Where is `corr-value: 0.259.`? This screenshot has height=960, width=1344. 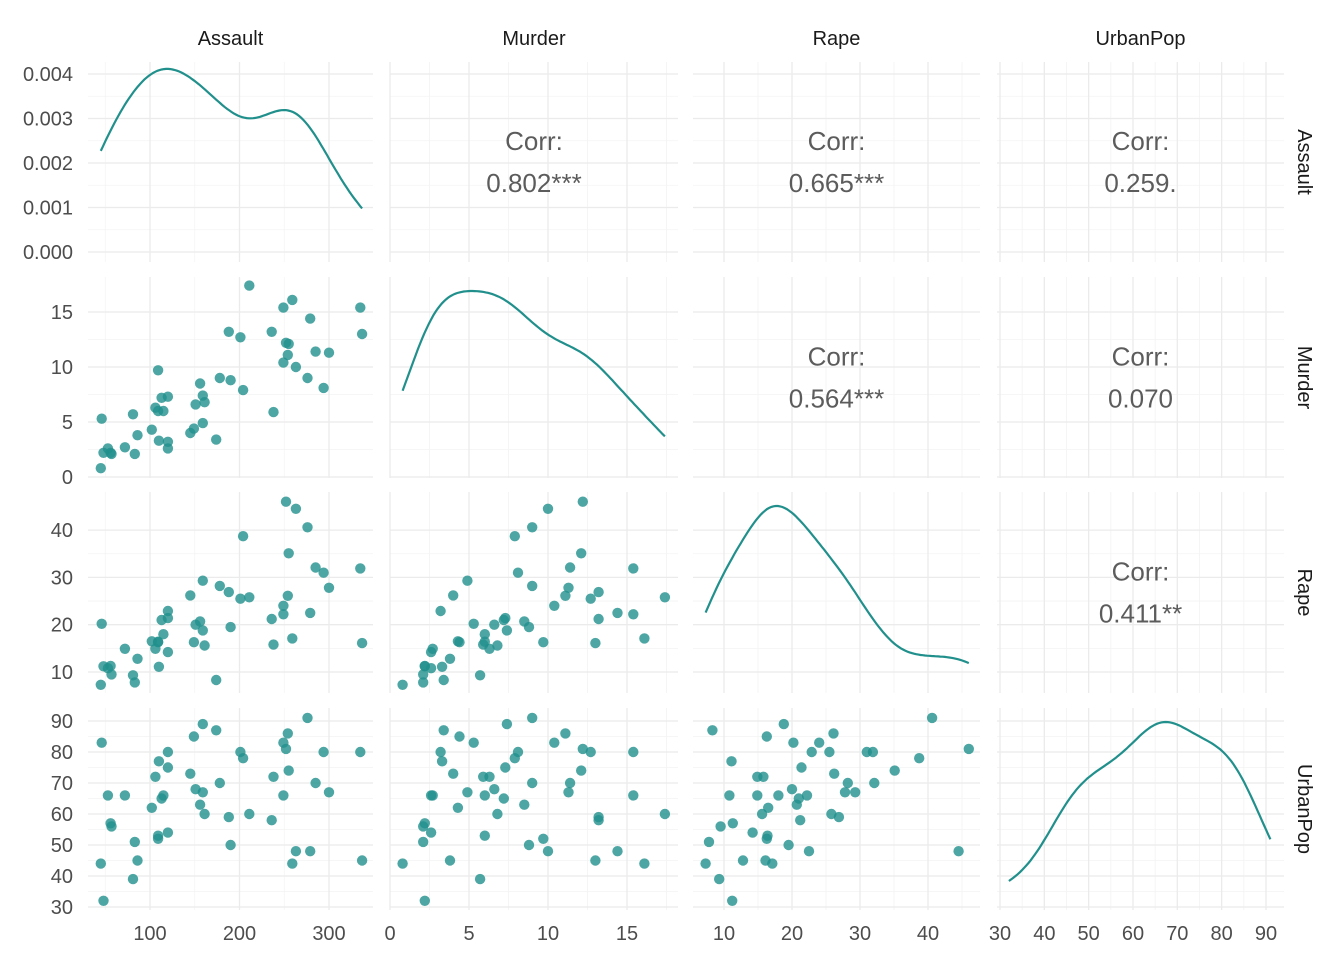 corr-value: 0.259. is located at coordinates (1140, 183).